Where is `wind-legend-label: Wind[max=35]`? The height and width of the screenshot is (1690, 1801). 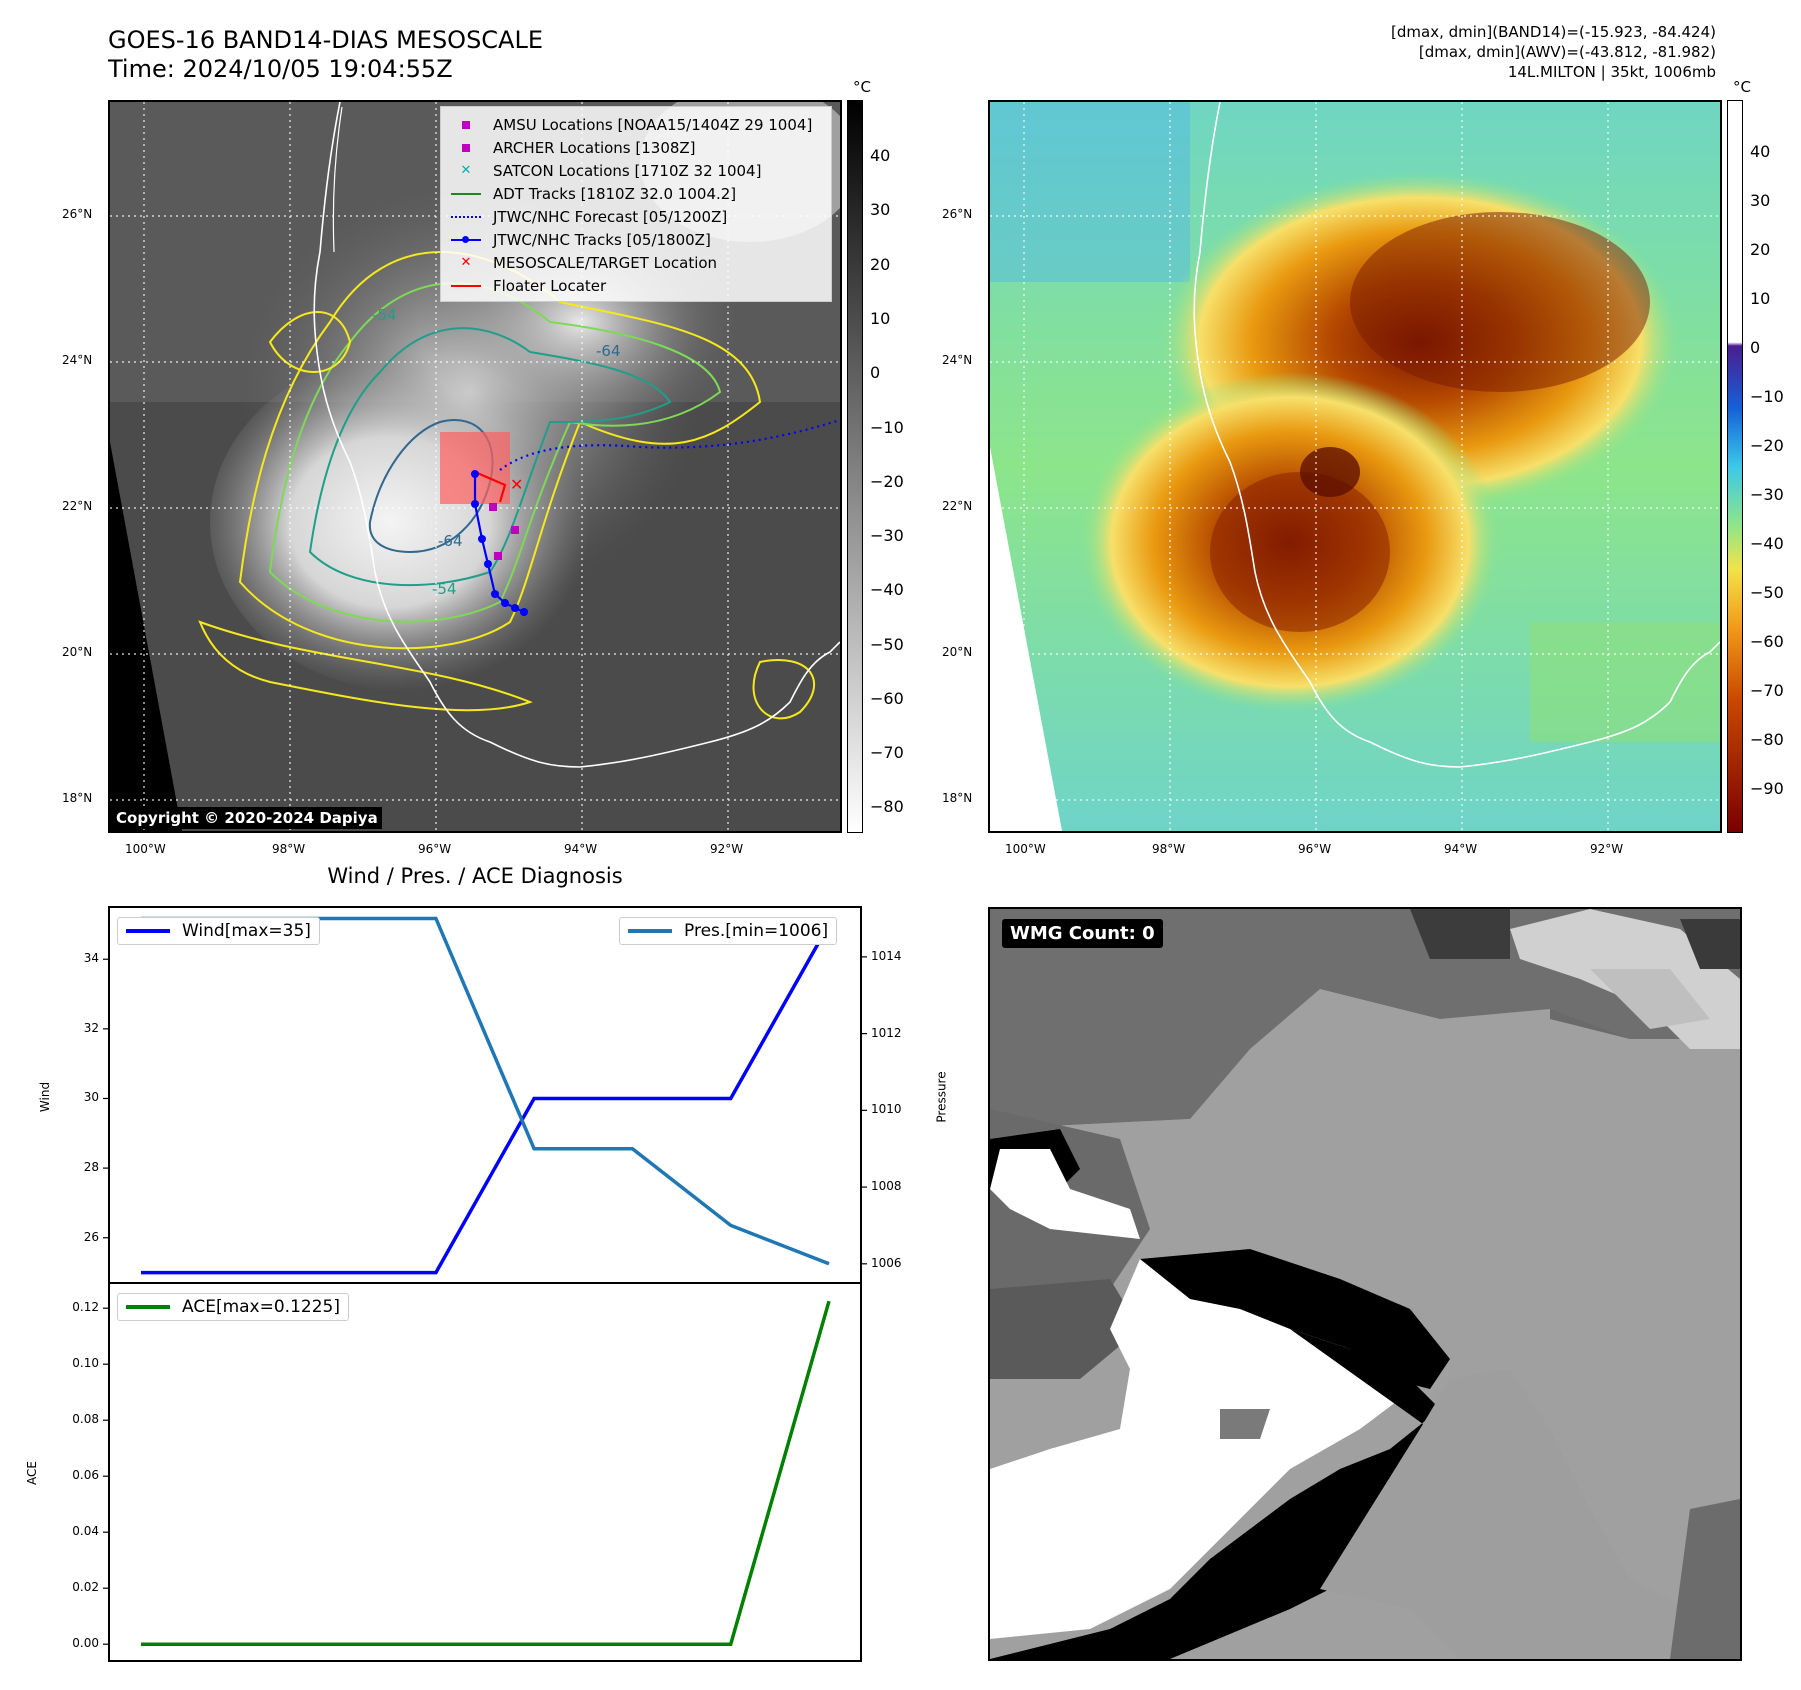
wind-legend-label: Wind[max=35] is located at coordinates (246, 931).